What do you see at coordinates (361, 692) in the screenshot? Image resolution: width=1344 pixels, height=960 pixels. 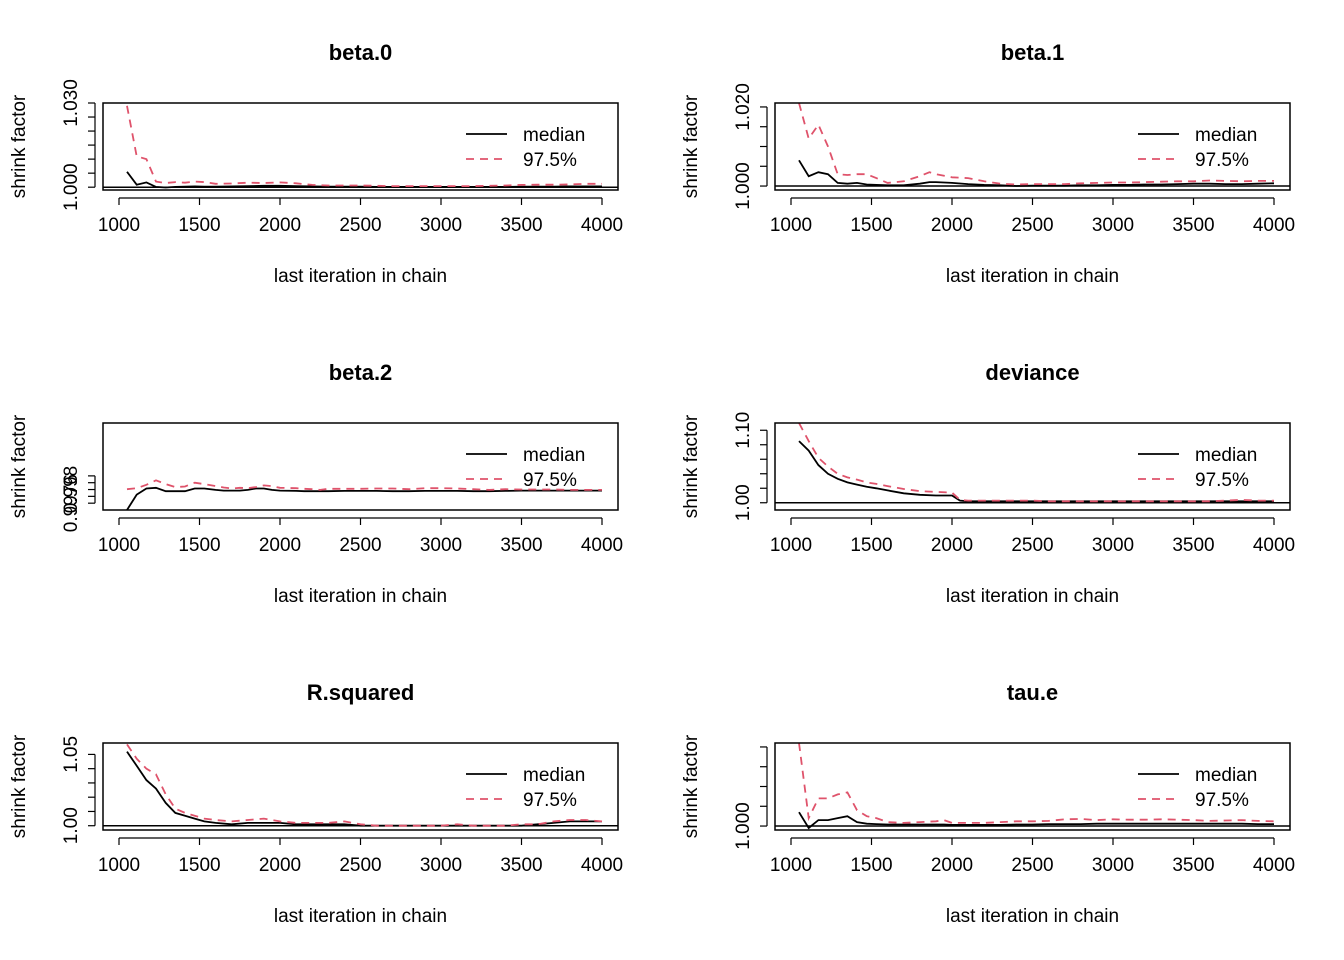 I see `panel-title: R.squared` at bounding box center [361, 692].